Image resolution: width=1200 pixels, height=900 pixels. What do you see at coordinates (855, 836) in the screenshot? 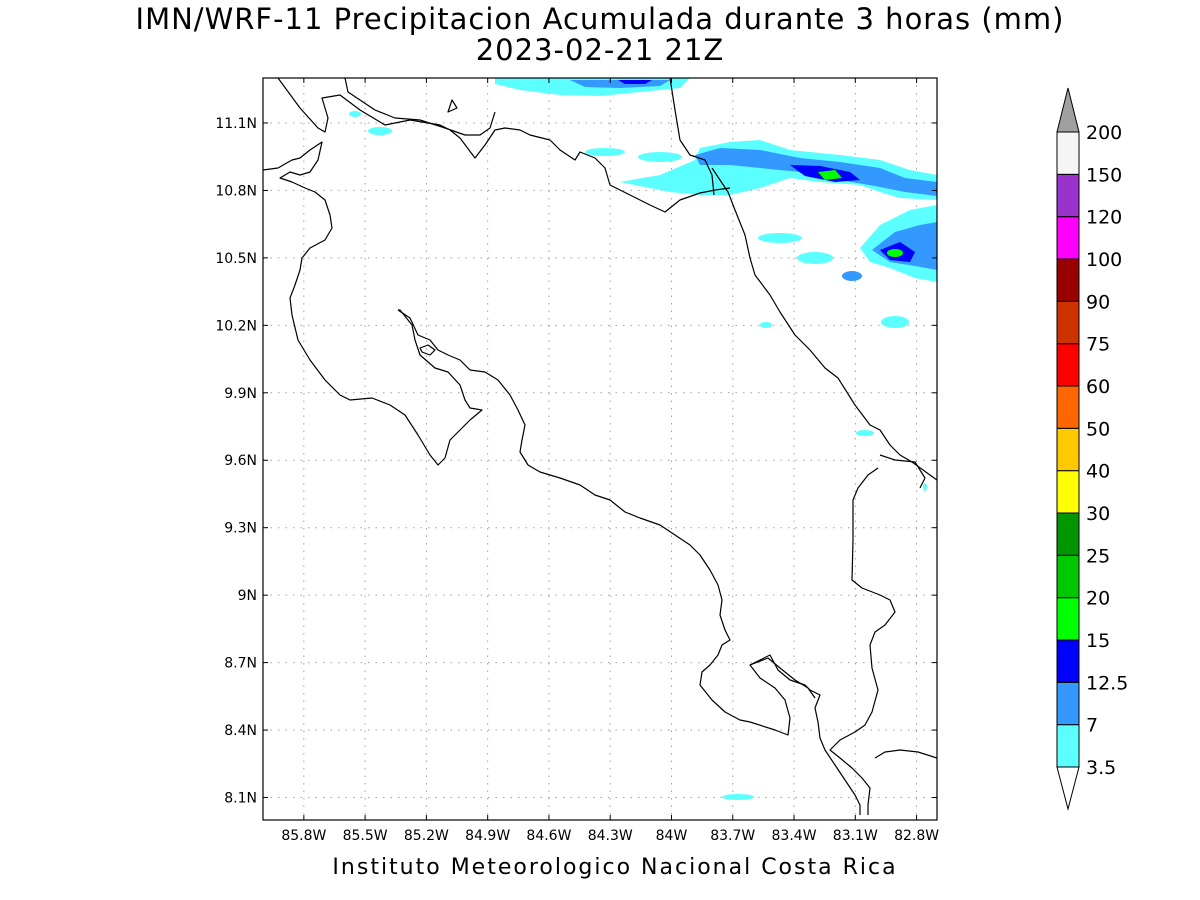
I see `lon-tick-label: 83.1W` at bounding box center [855, 836].